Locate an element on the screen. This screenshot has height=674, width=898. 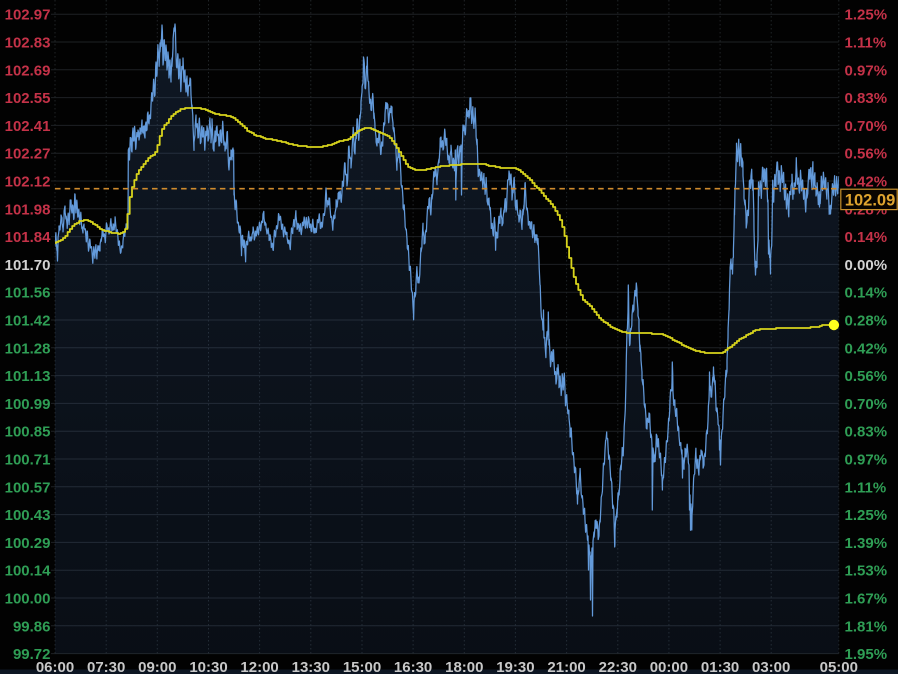
svg-text: 1.95% is located at coordinates (866, 654).